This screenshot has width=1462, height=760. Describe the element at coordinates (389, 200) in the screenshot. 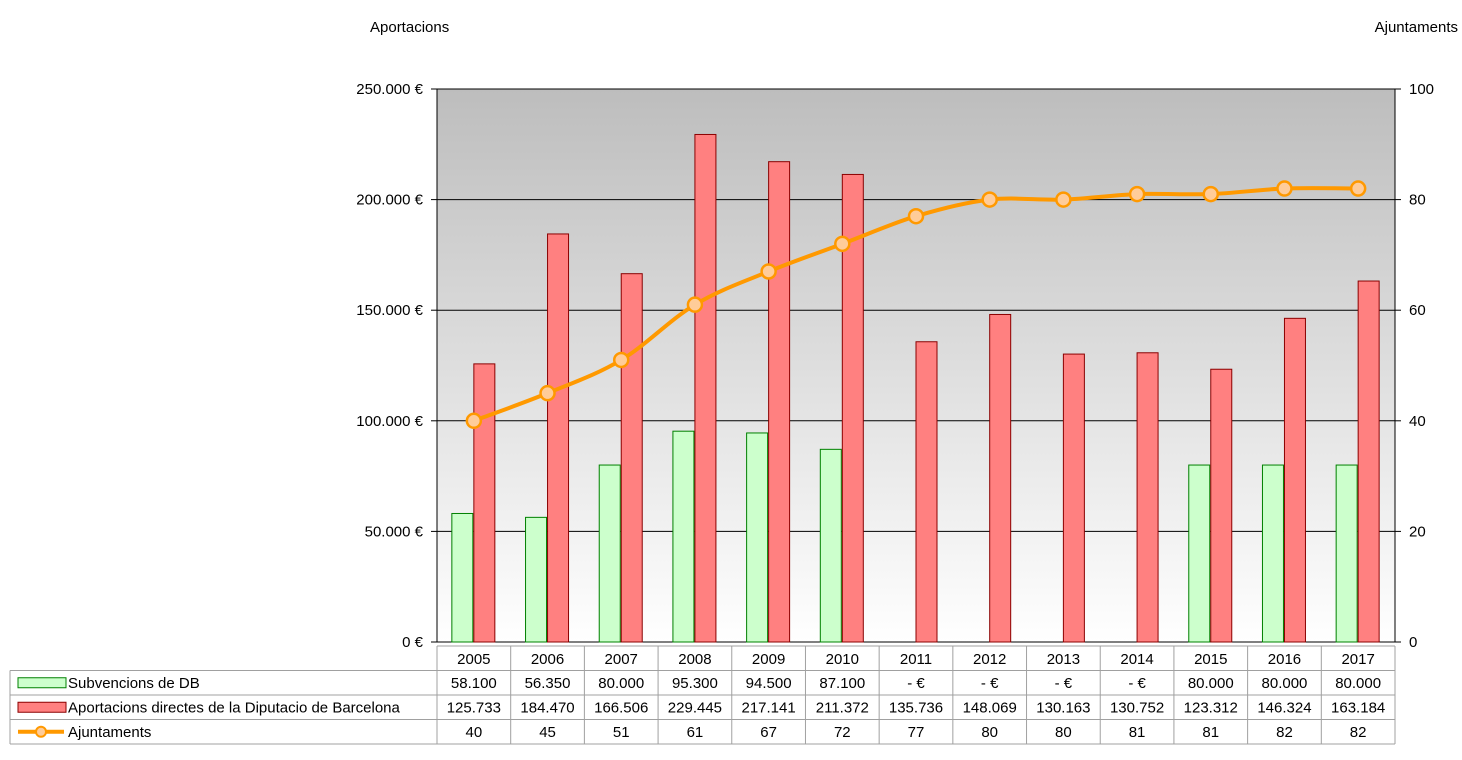

I see `left-tick-label: 200.000 €` at that location.